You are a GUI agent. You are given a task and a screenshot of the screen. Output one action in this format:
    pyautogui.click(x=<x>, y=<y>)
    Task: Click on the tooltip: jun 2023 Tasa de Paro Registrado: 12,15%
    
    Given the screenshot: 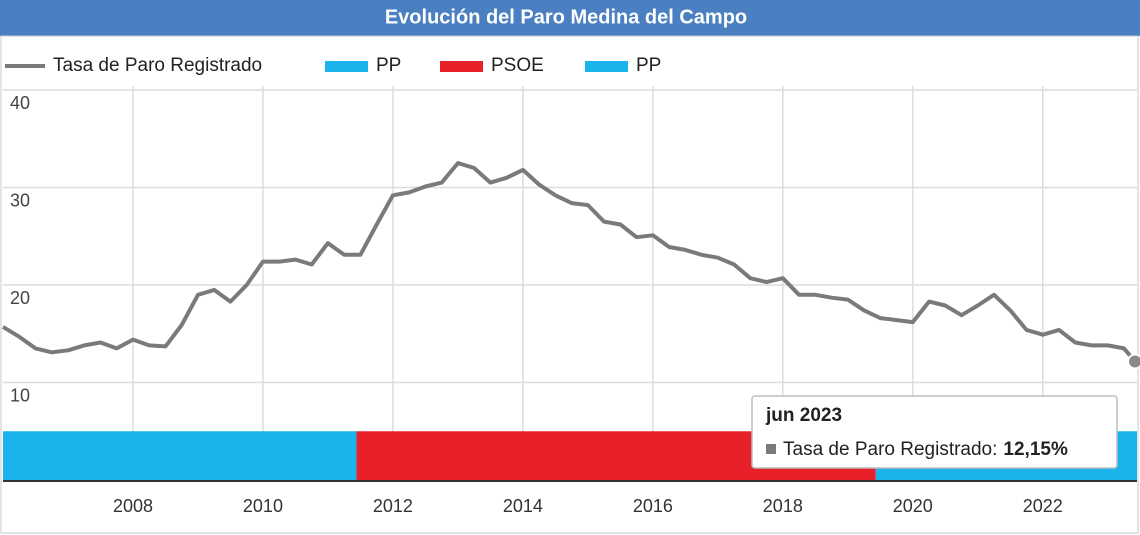 What is the action you would take?
    pyautogui.click(x=934, y=432)
    